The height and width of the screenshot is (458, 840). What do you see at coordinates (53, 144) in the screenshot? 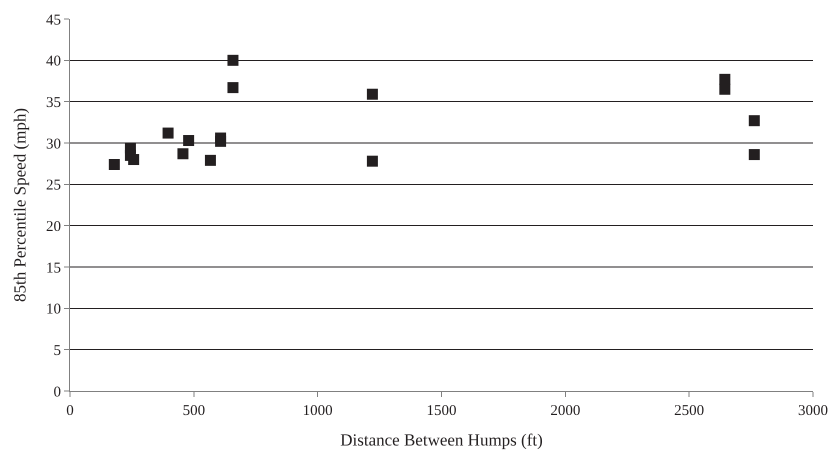
I see `y-tick-label: 30` at bounding box center [53, 144].